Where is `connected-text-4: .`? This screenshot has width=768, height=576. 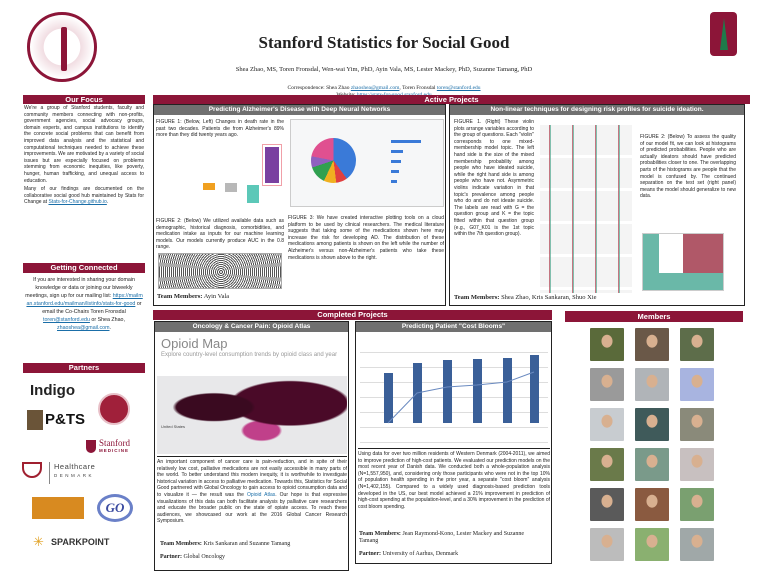 connected-text-4: . is located at coordinates (110, 328).